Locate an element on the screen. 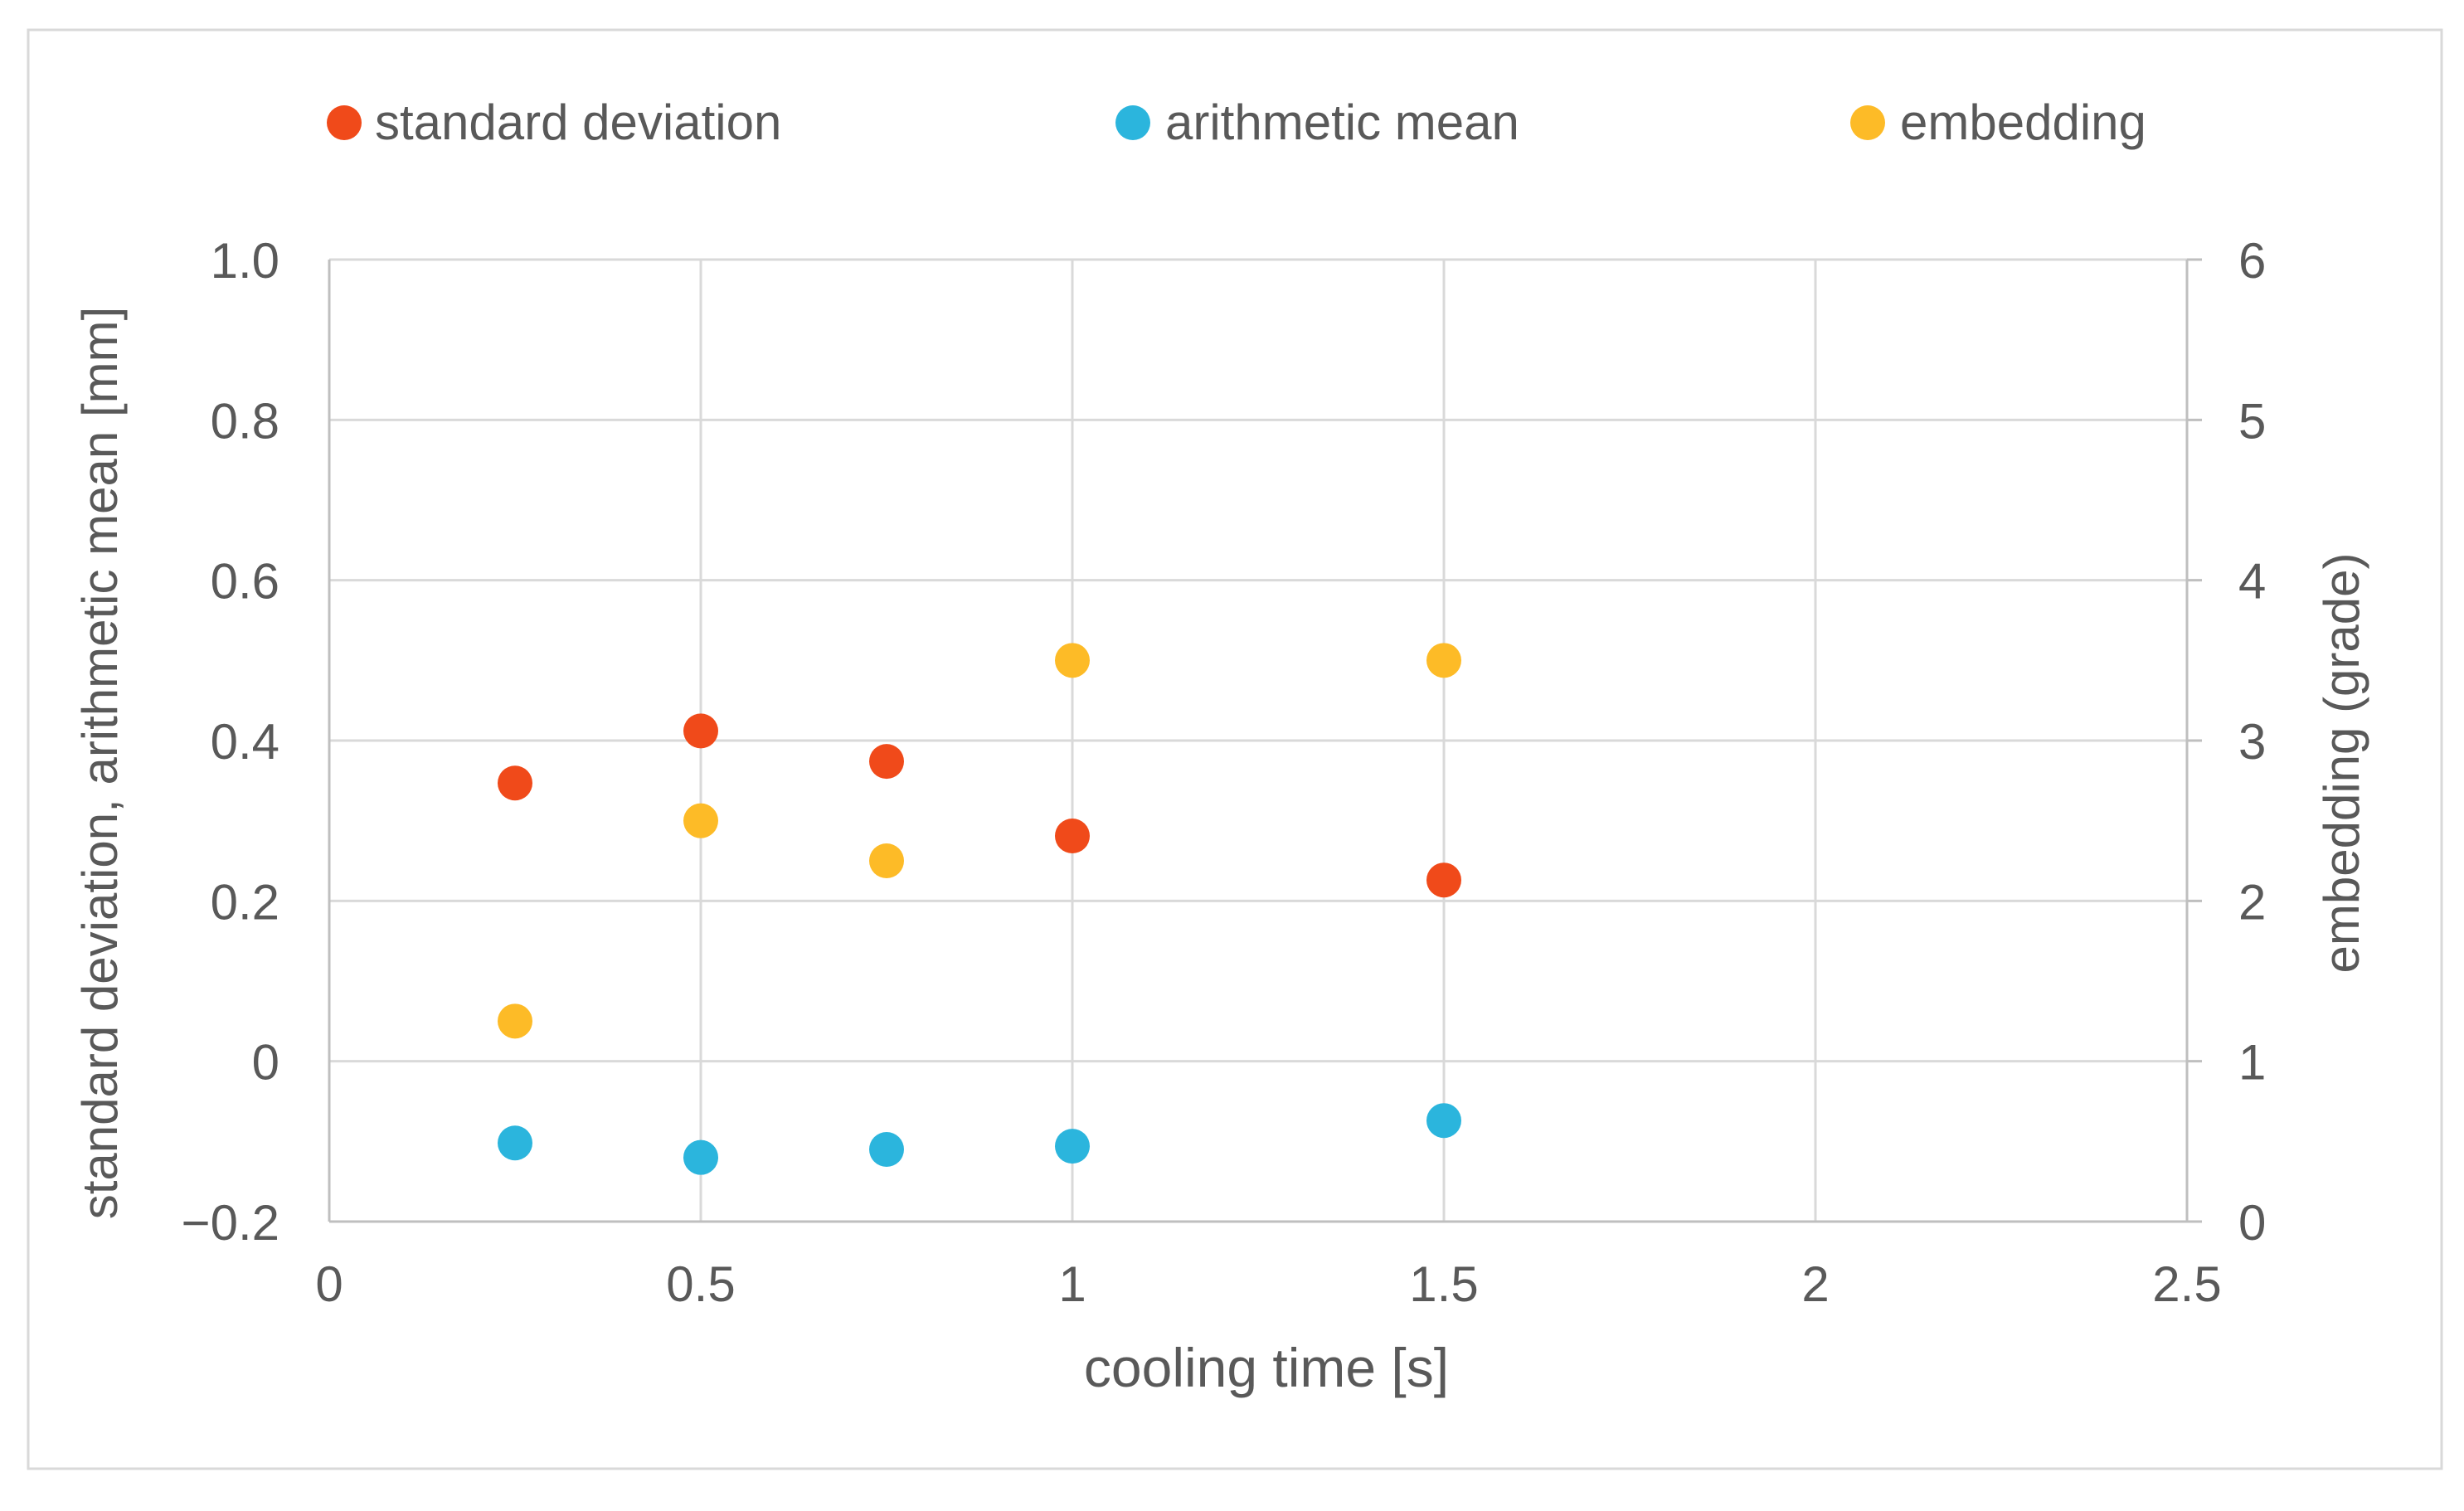  y-tick-label: 0.8 is located at coordinates (245, 421).